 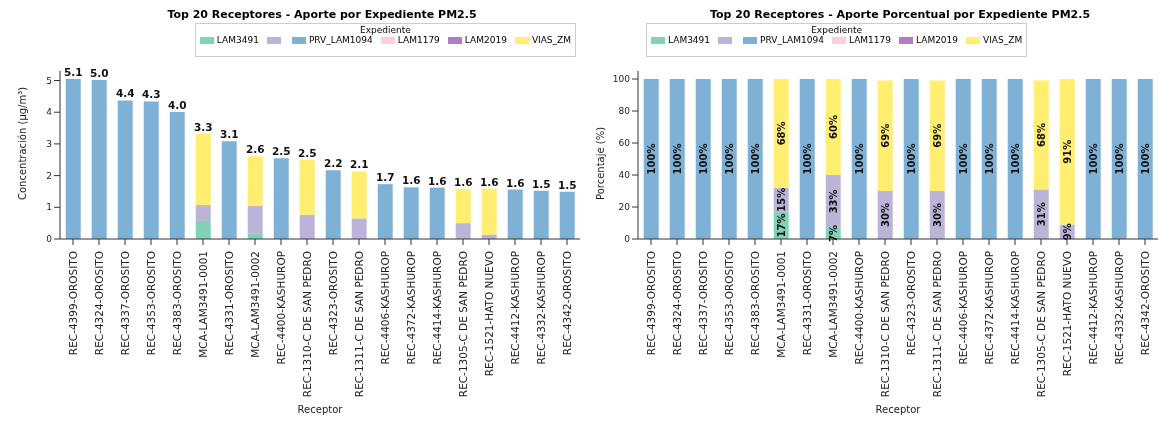 What do you see at coordinates (203, 304) in the screenshot?
I see `x-tick-label: MCA-LAM3491-0001` at bounding box center [203, 304].